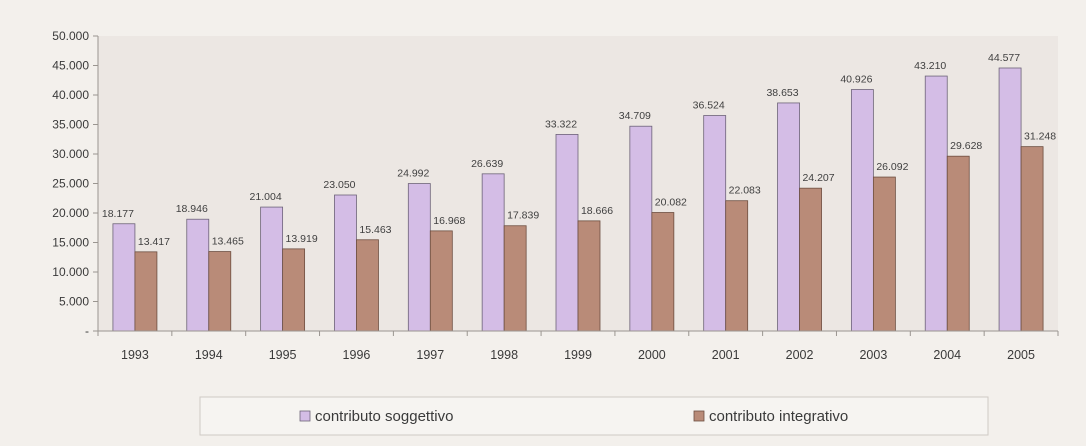 This screenshot has width=1086, height=446. I want to click on data-label: 21.004, so click(266, 197).